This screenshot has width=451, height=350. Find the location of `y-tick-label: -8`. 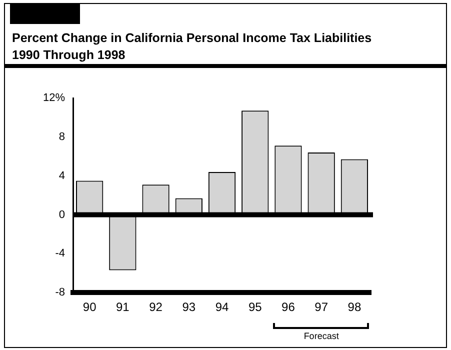

y-tick-label: -8 is located at coordinates (60, 292).